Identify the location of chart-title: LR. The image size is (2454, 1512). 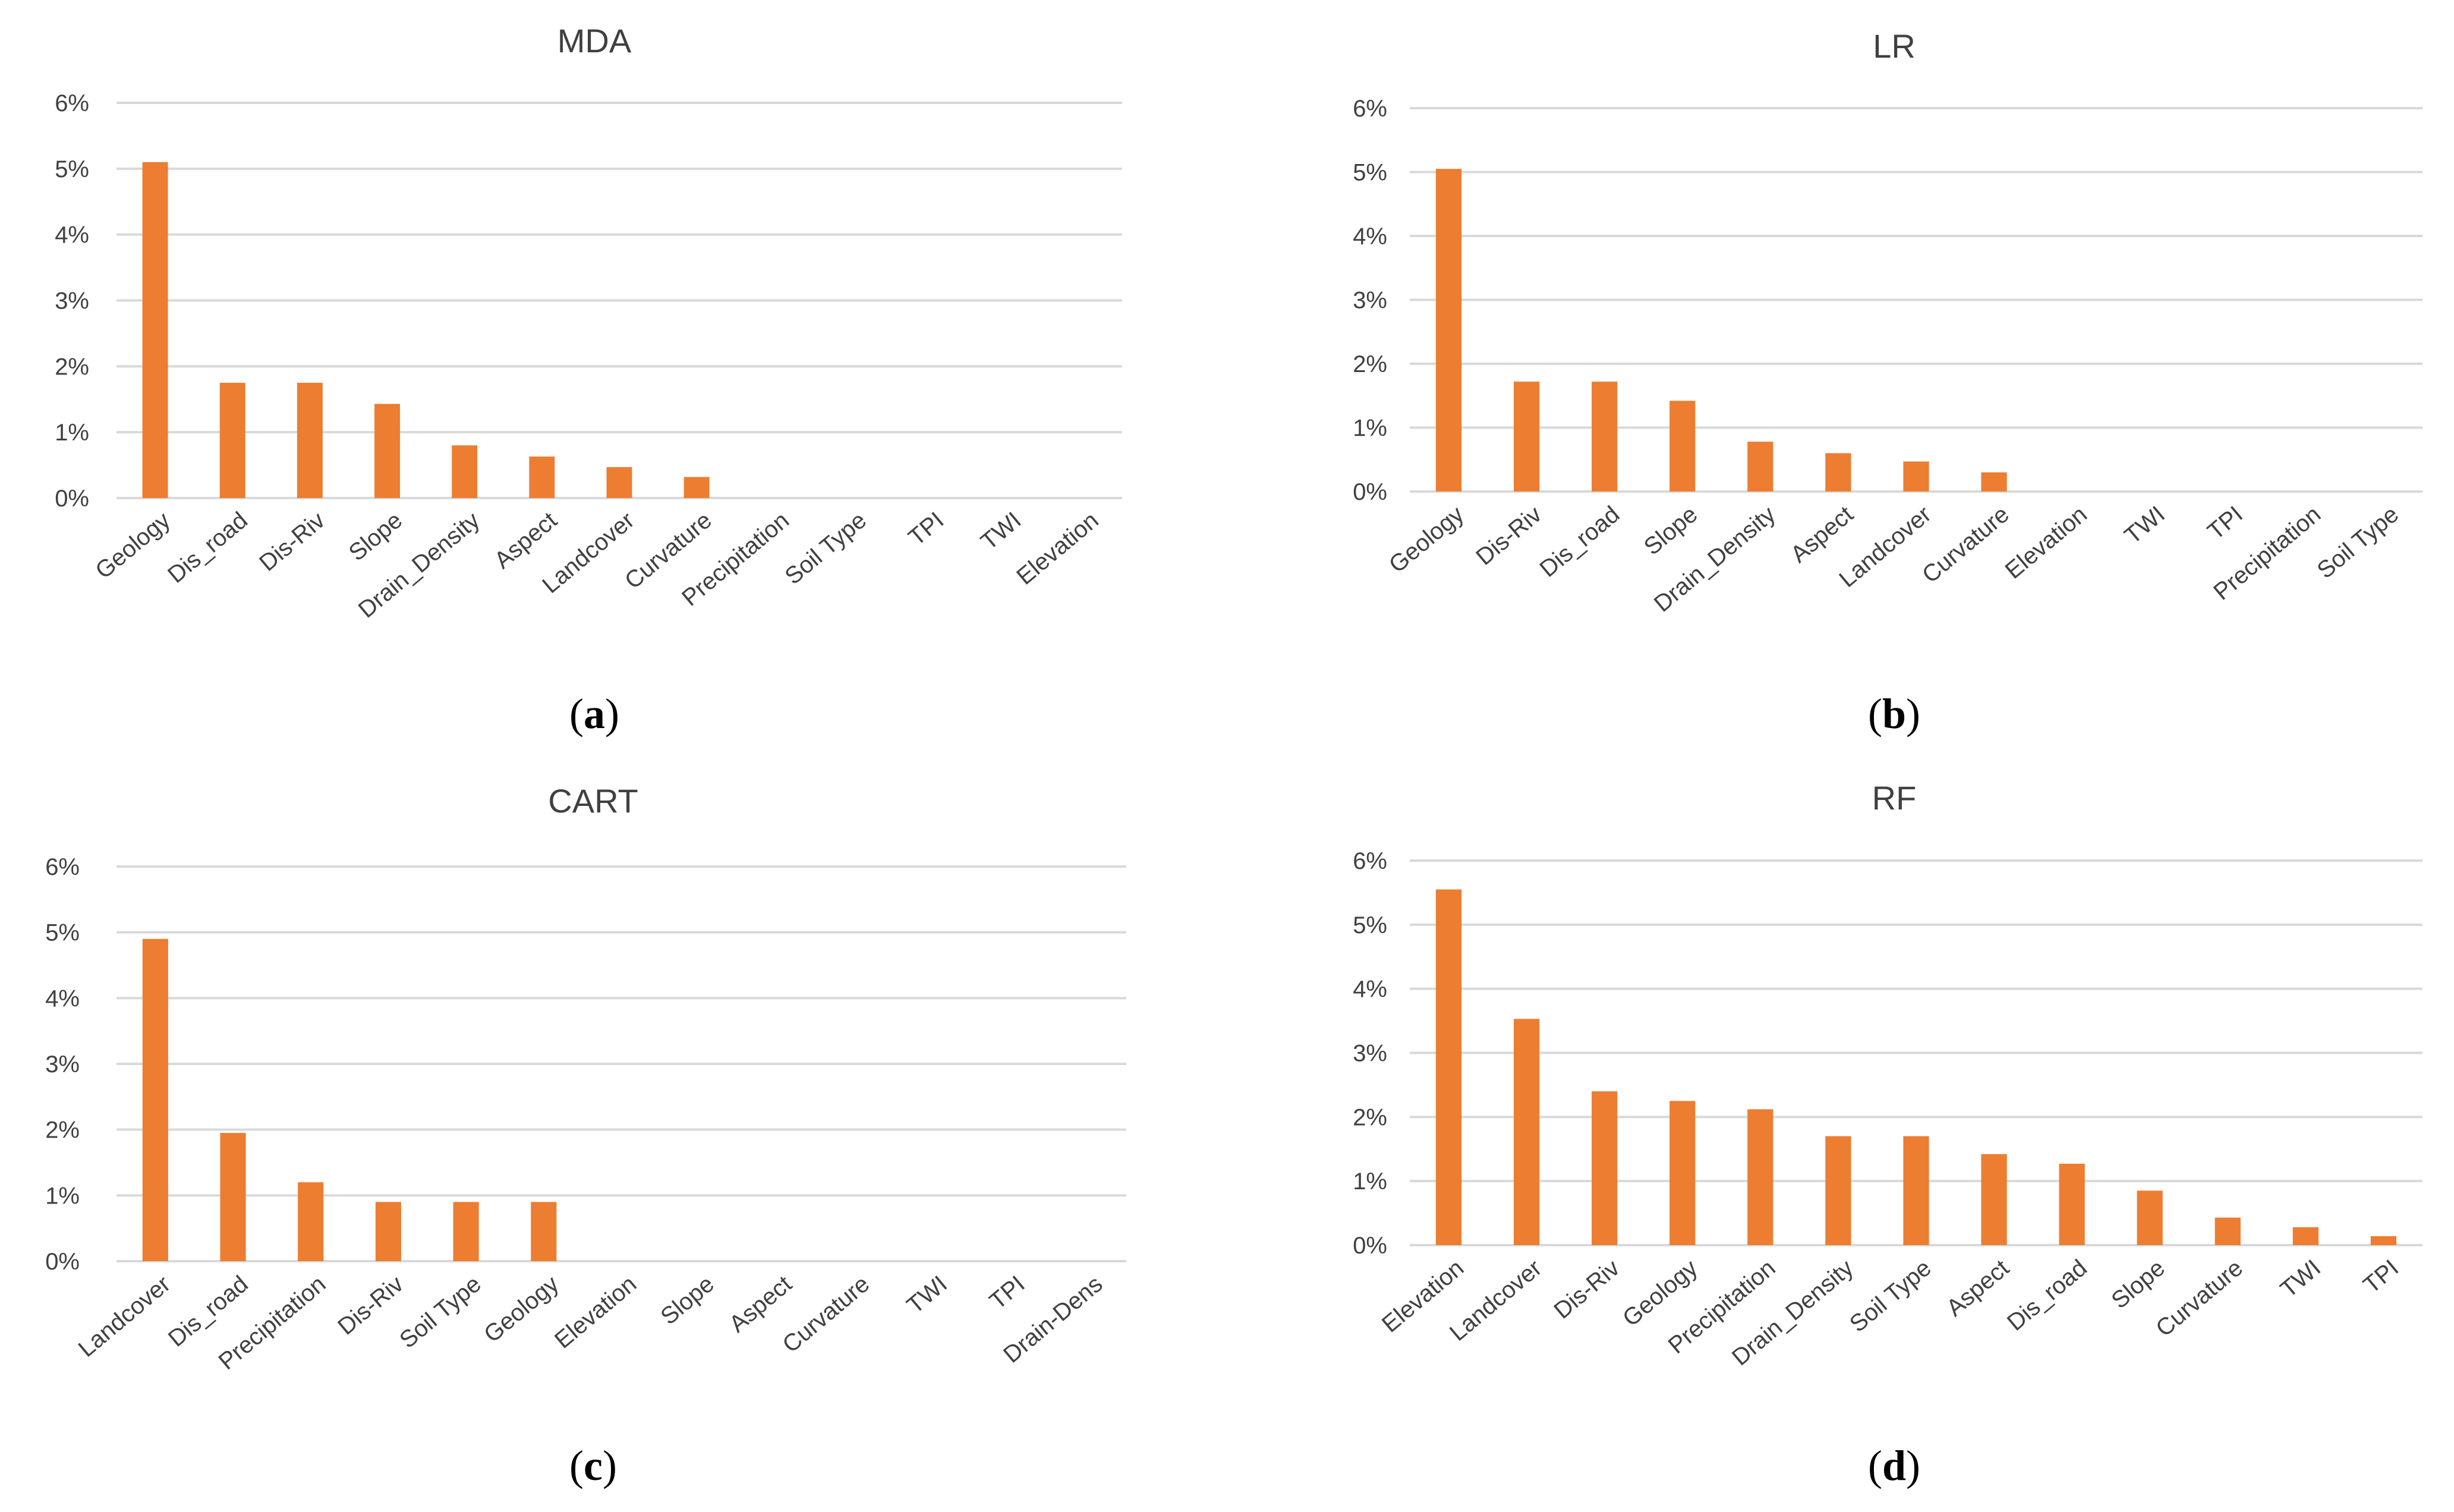
(1895, 46).